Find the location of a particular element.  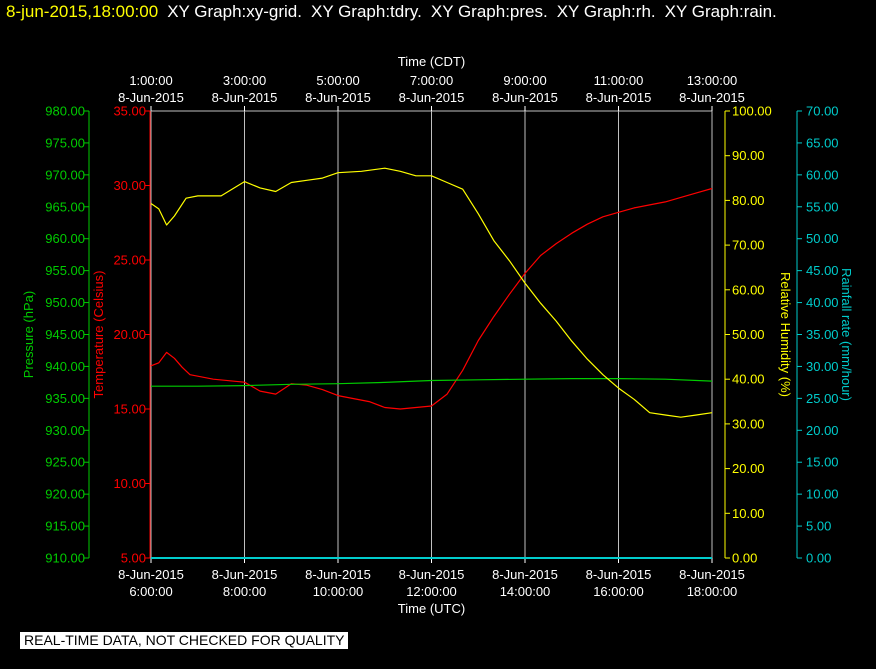

rainfall-axis-tick-label: 15.00 is located at coordinates (822, 462).